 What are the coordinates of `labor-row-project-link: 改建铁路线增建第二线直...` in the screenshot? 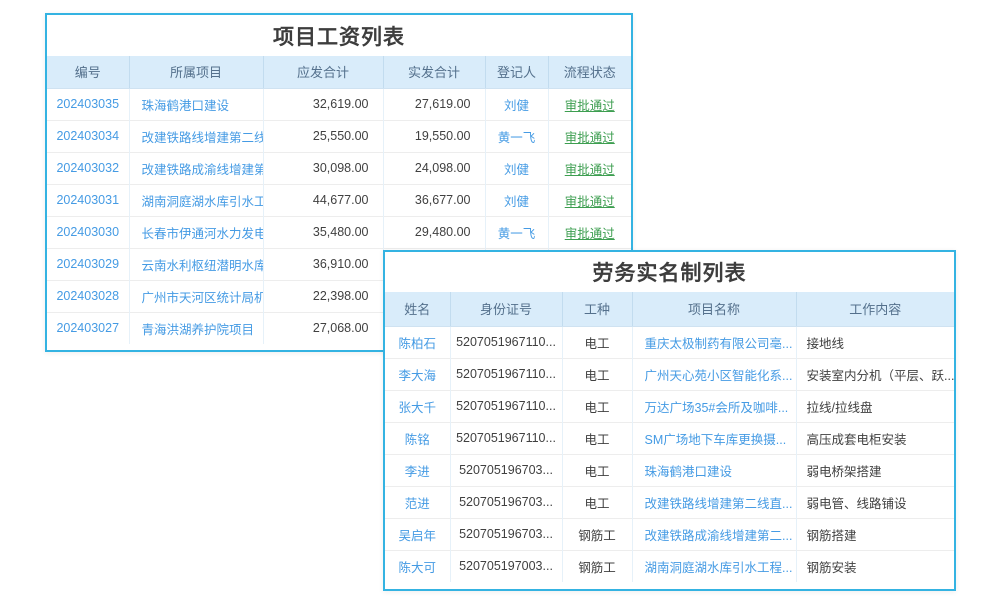 It's located at (714, 501).